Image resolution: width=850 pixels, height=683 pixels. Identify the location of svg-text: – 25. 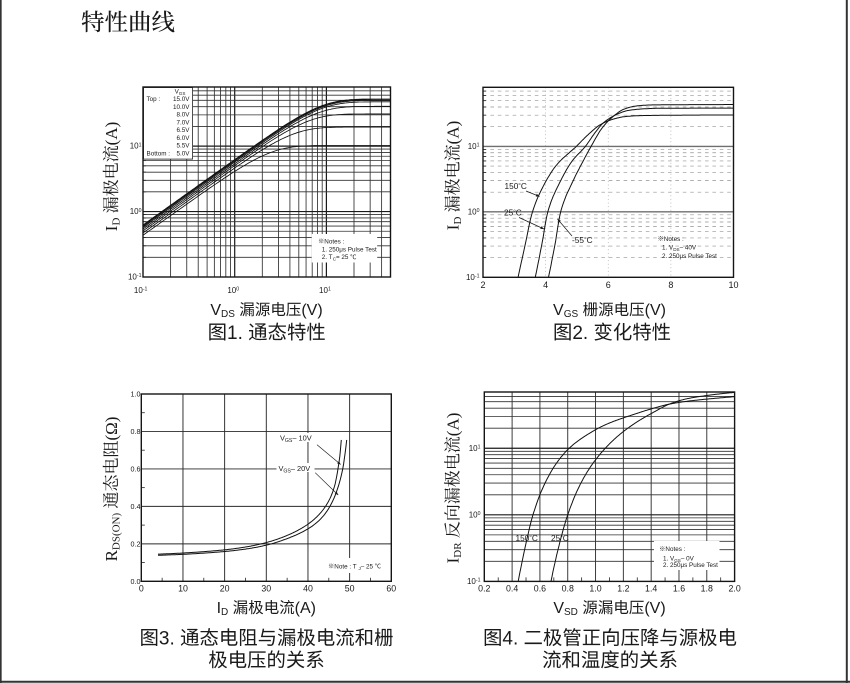
(367, 566).